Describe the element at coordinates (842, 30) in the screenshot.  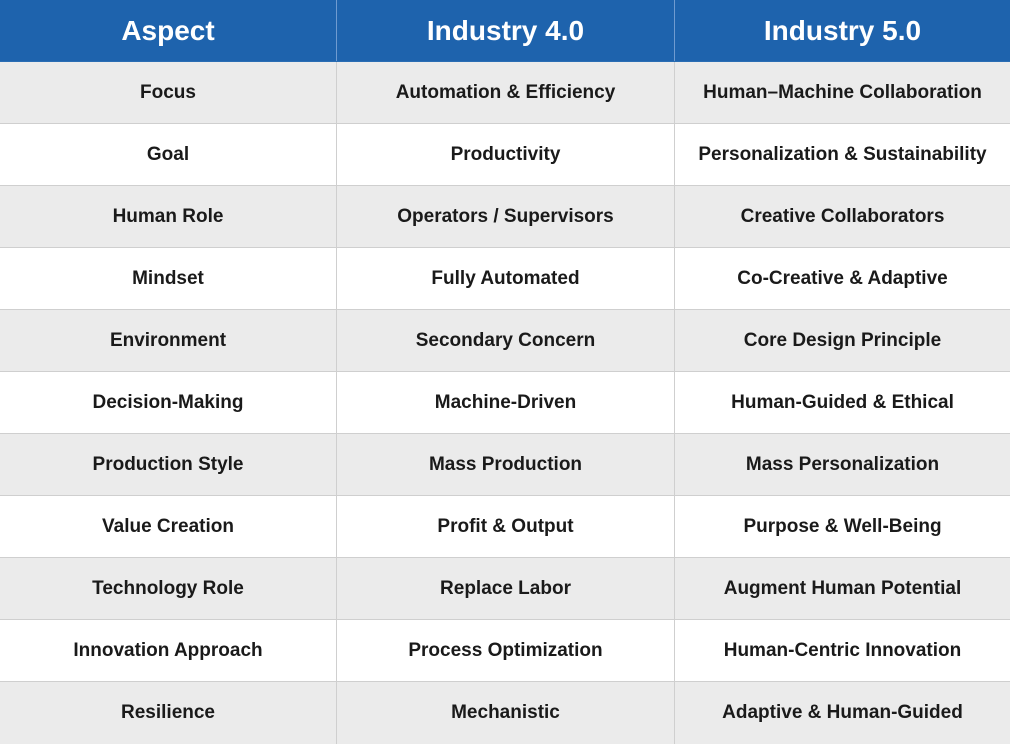
I see `header-industry-5: Industry 5.0` at that location.